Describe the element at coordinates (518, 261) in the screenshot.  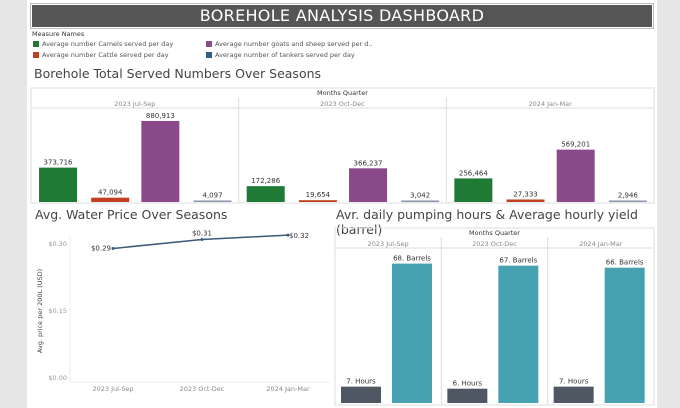
I see `bar-data-label: 67. Barrels` at that location.